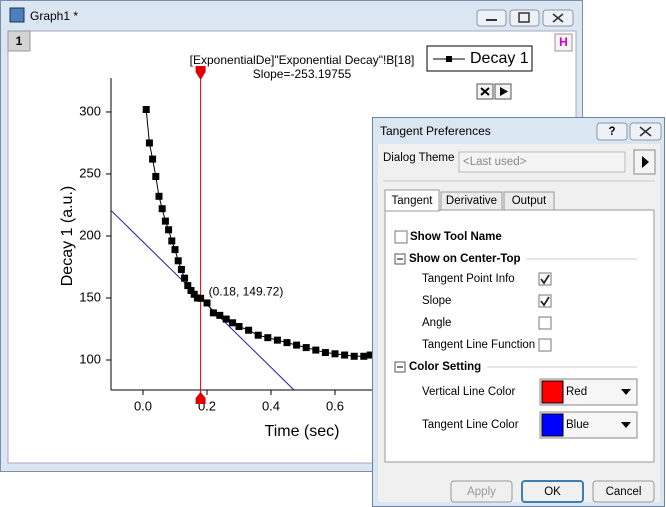 Image resolution: width=666 pixels, height=507 pixels. Describe the element at coordinates (200, 73) in the screenshot. I see `top-marker` at that location.